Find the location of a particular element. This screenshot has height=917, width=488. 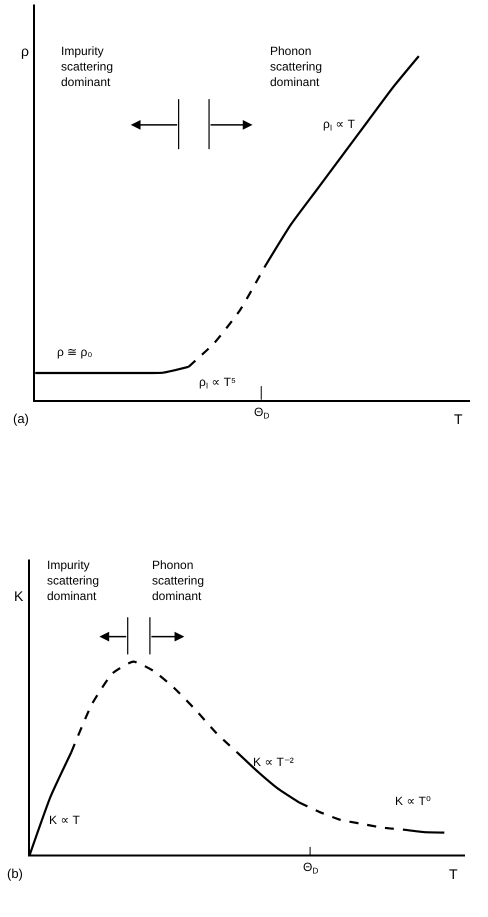

y-axis-title: ρ is located at coordinates (25, 51).